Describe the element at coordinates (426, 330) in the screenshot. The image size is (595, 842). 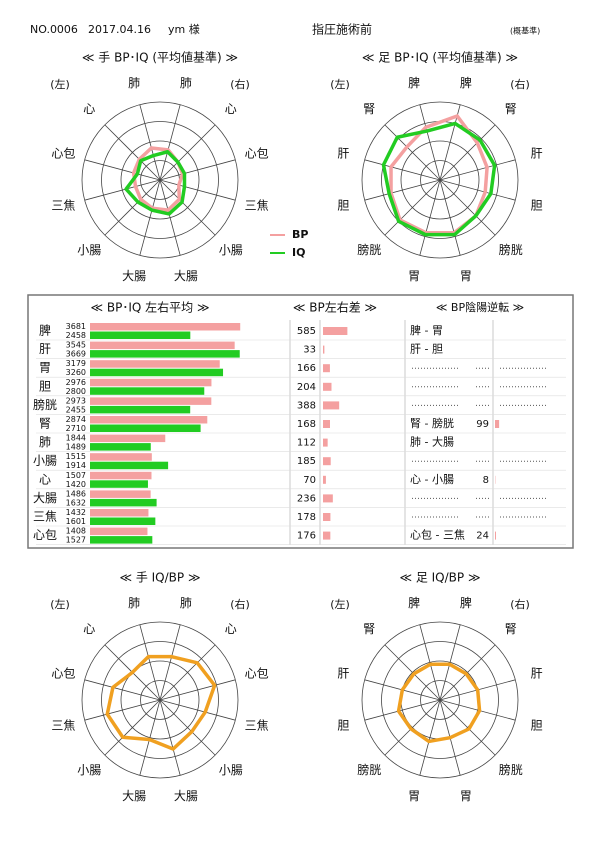
I see `reversal-pair: 脾 - 胃` at that location.